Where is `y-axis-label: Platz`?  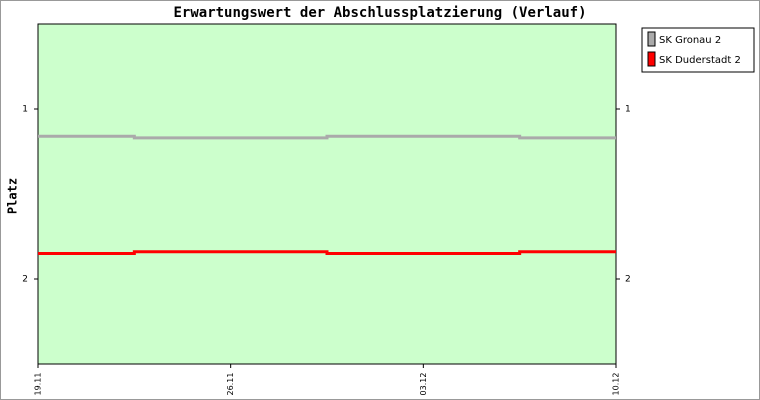
y-axis-label: Platz is located at coordinates (13, 196).